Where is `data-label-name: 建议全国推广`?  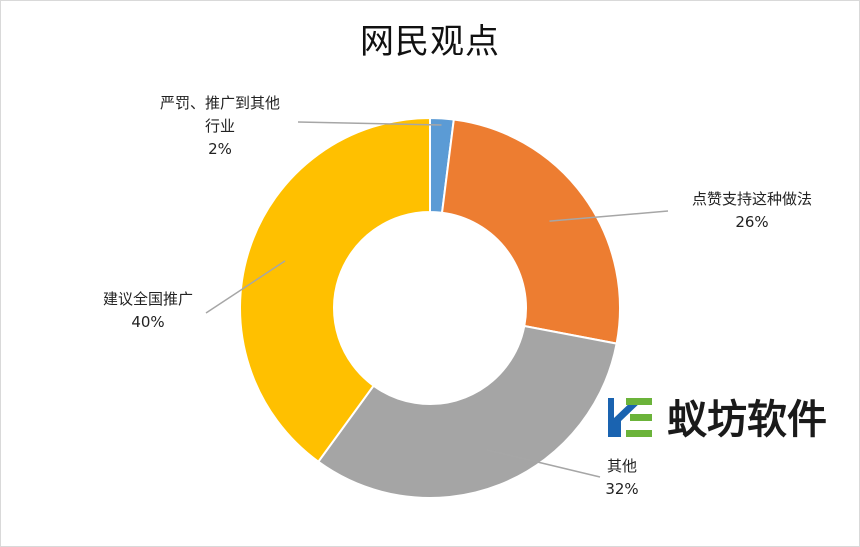 data-label-name: 建议全国推广 is located at coordinates (148, 299).